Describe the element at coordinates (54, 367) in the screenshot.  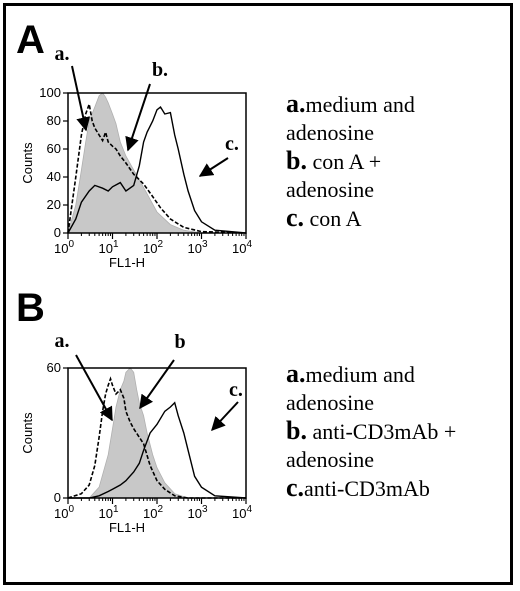
I see `plot-b-ytick-label-1: 60` at that location.